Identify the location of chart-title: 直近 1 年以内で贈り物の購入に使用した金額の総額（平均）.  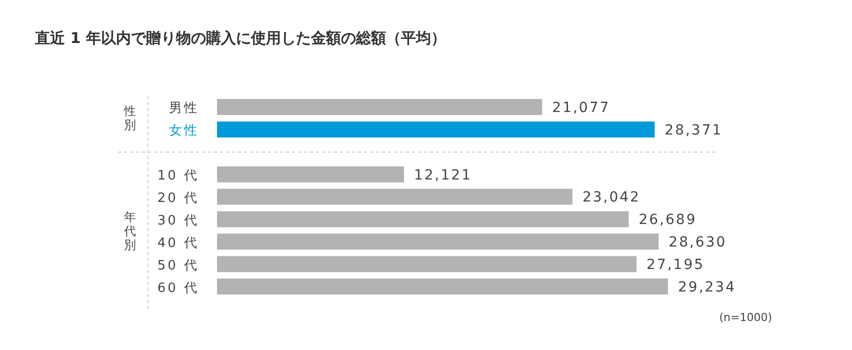
(240, 38).